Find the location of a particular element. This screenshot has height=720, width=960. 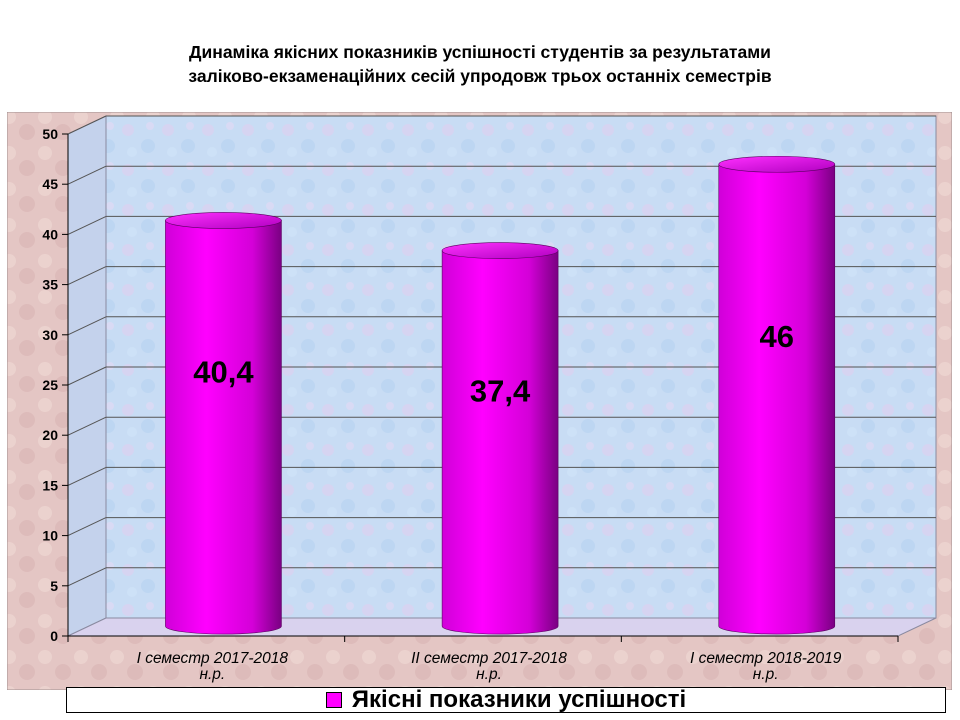

legend-swatch is located at coordinates (333, 700).